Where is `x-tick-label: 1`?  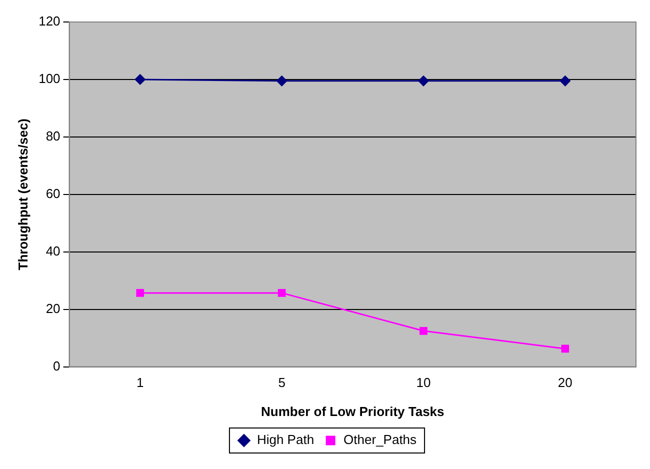
x-tick-label: 1 is located at coordinates (140, 382).